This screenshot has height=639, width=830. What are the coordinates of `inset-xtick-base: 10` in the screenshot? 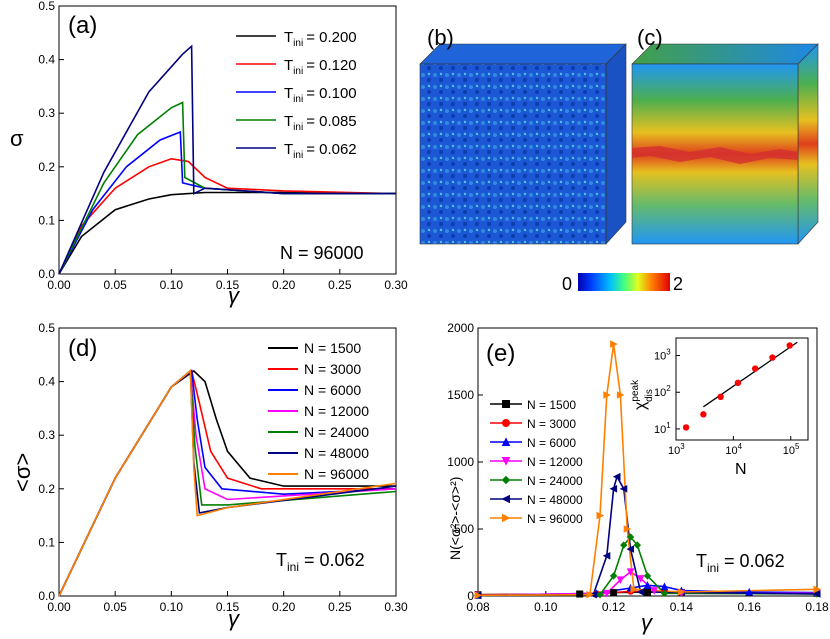 It's located at (789, 451).